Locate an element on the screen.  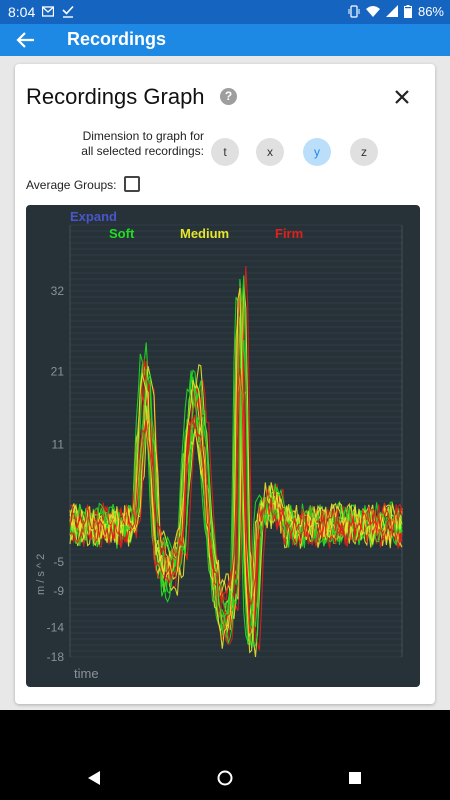
dialog-title: Recordings Graph is located at coordinates (115, 96).